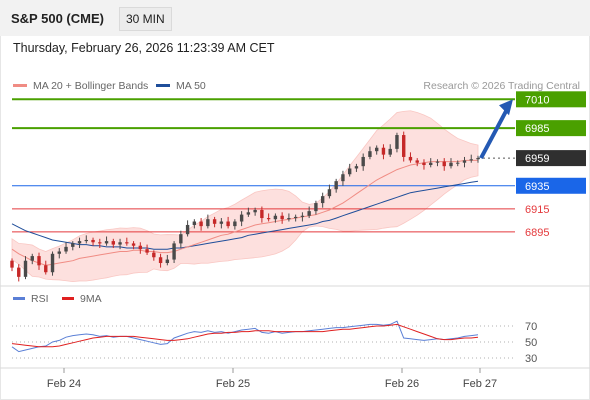 This screenshot has width=590, height=400. Describe the element at coordinates (537, 100) in the screenshot. I see `level-label-7010: 7010` at that location.